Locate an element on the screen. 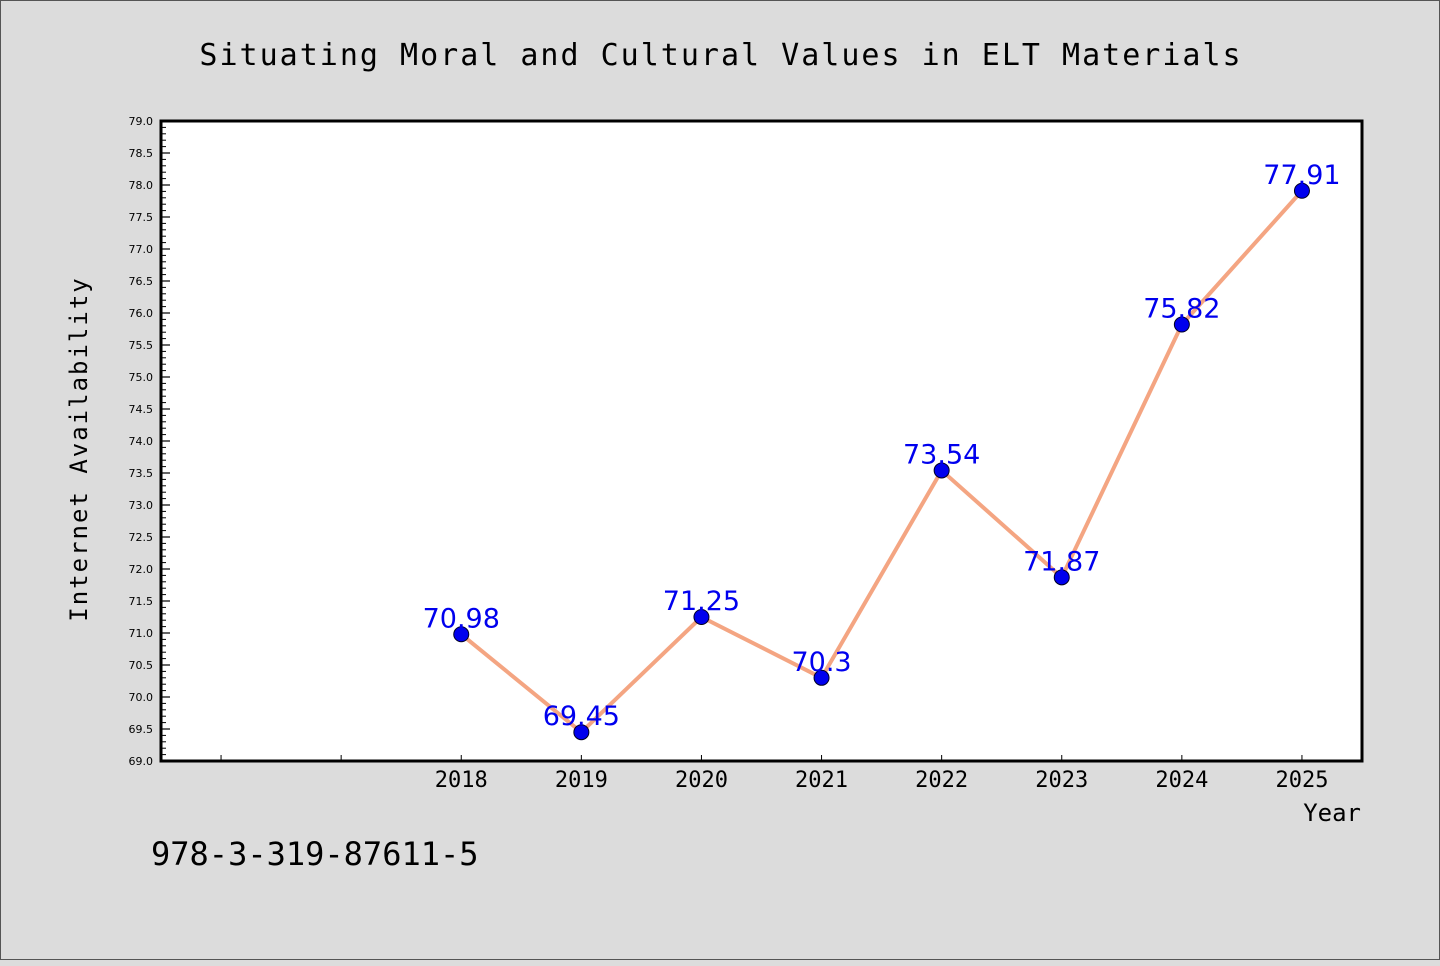 Image resolution: width=1440 pixels, height=966 pixels. y-tick-label: 76.0 is located at coordinates (141, 313).